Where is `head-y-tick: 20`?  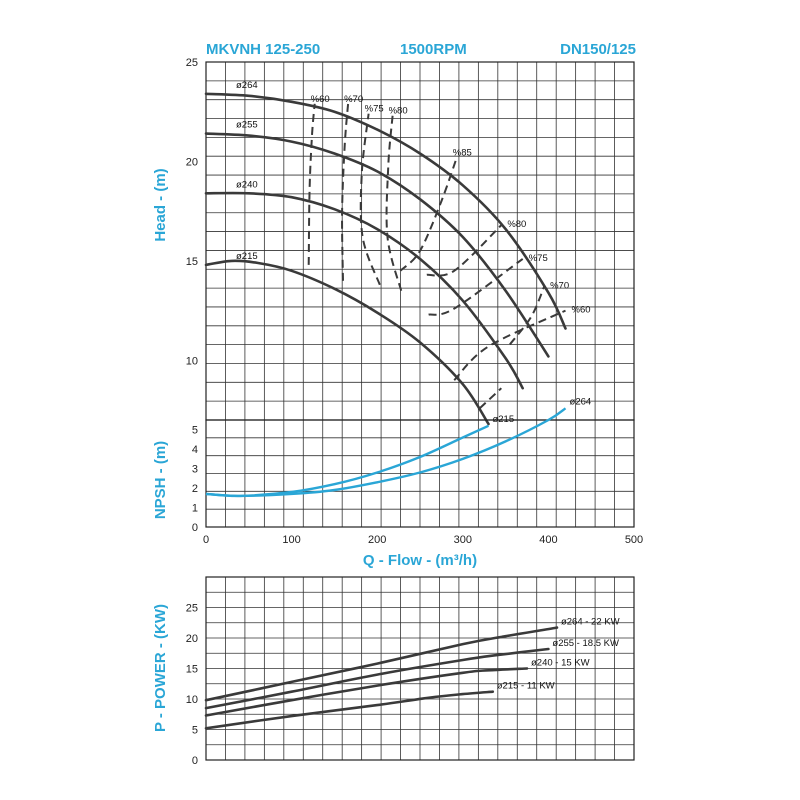 head-y-tick: 20 is located at coordinates (192, 162).